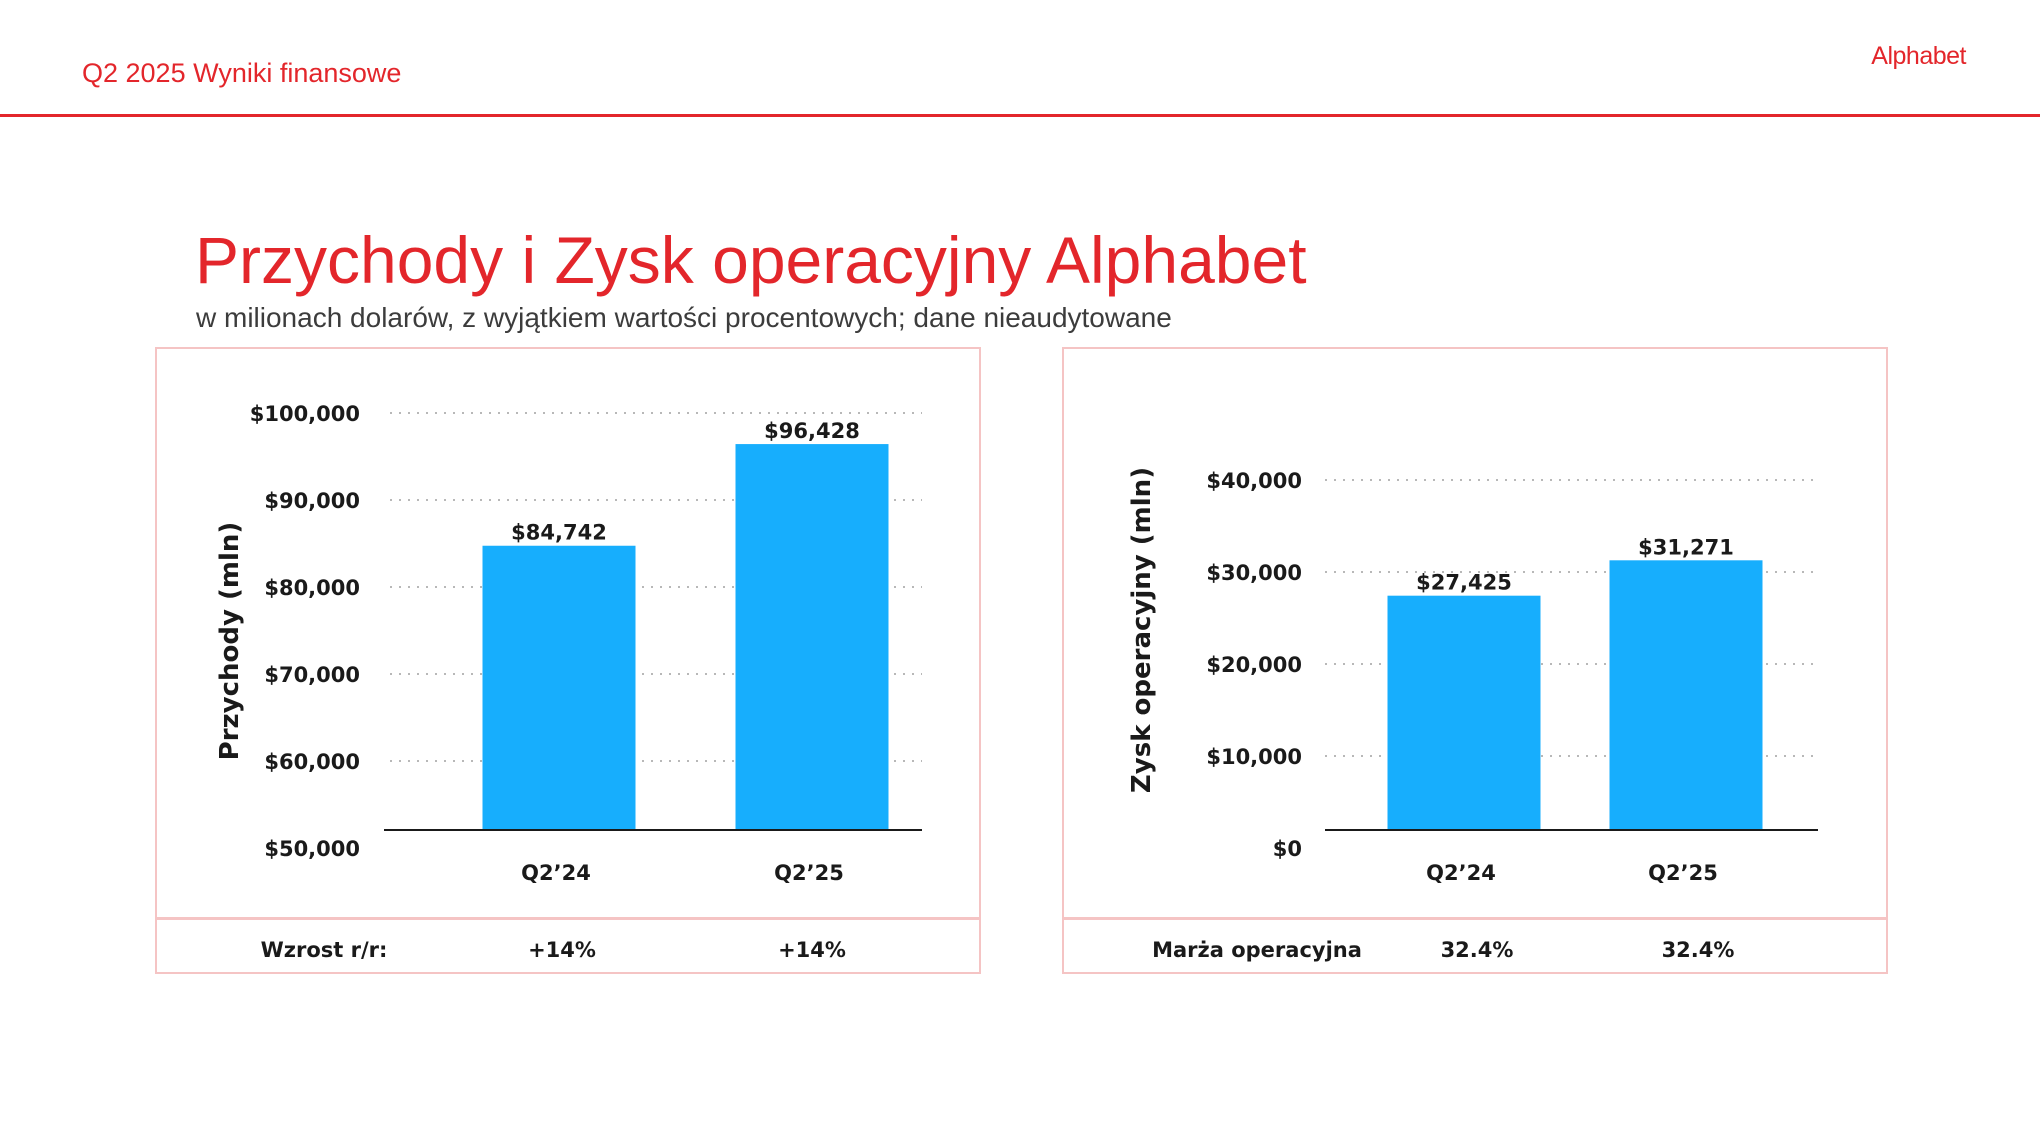 The width and height of the screenshot is (2040, 1148). What do you see at coordinates (1698, 950) in the screenshot?
I see `operating-margin-q225: 32.4%` at bounding box center [1698, 950].